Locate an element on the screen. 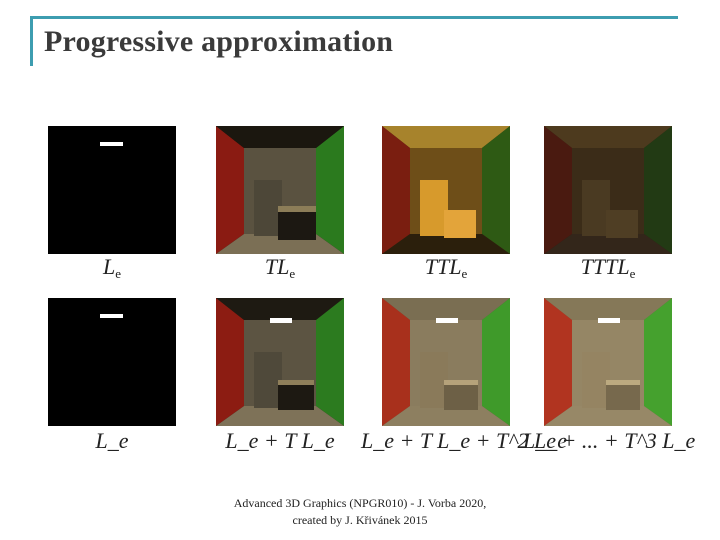  slide-title: Progressive approximation is located at coordinates (219, 41).